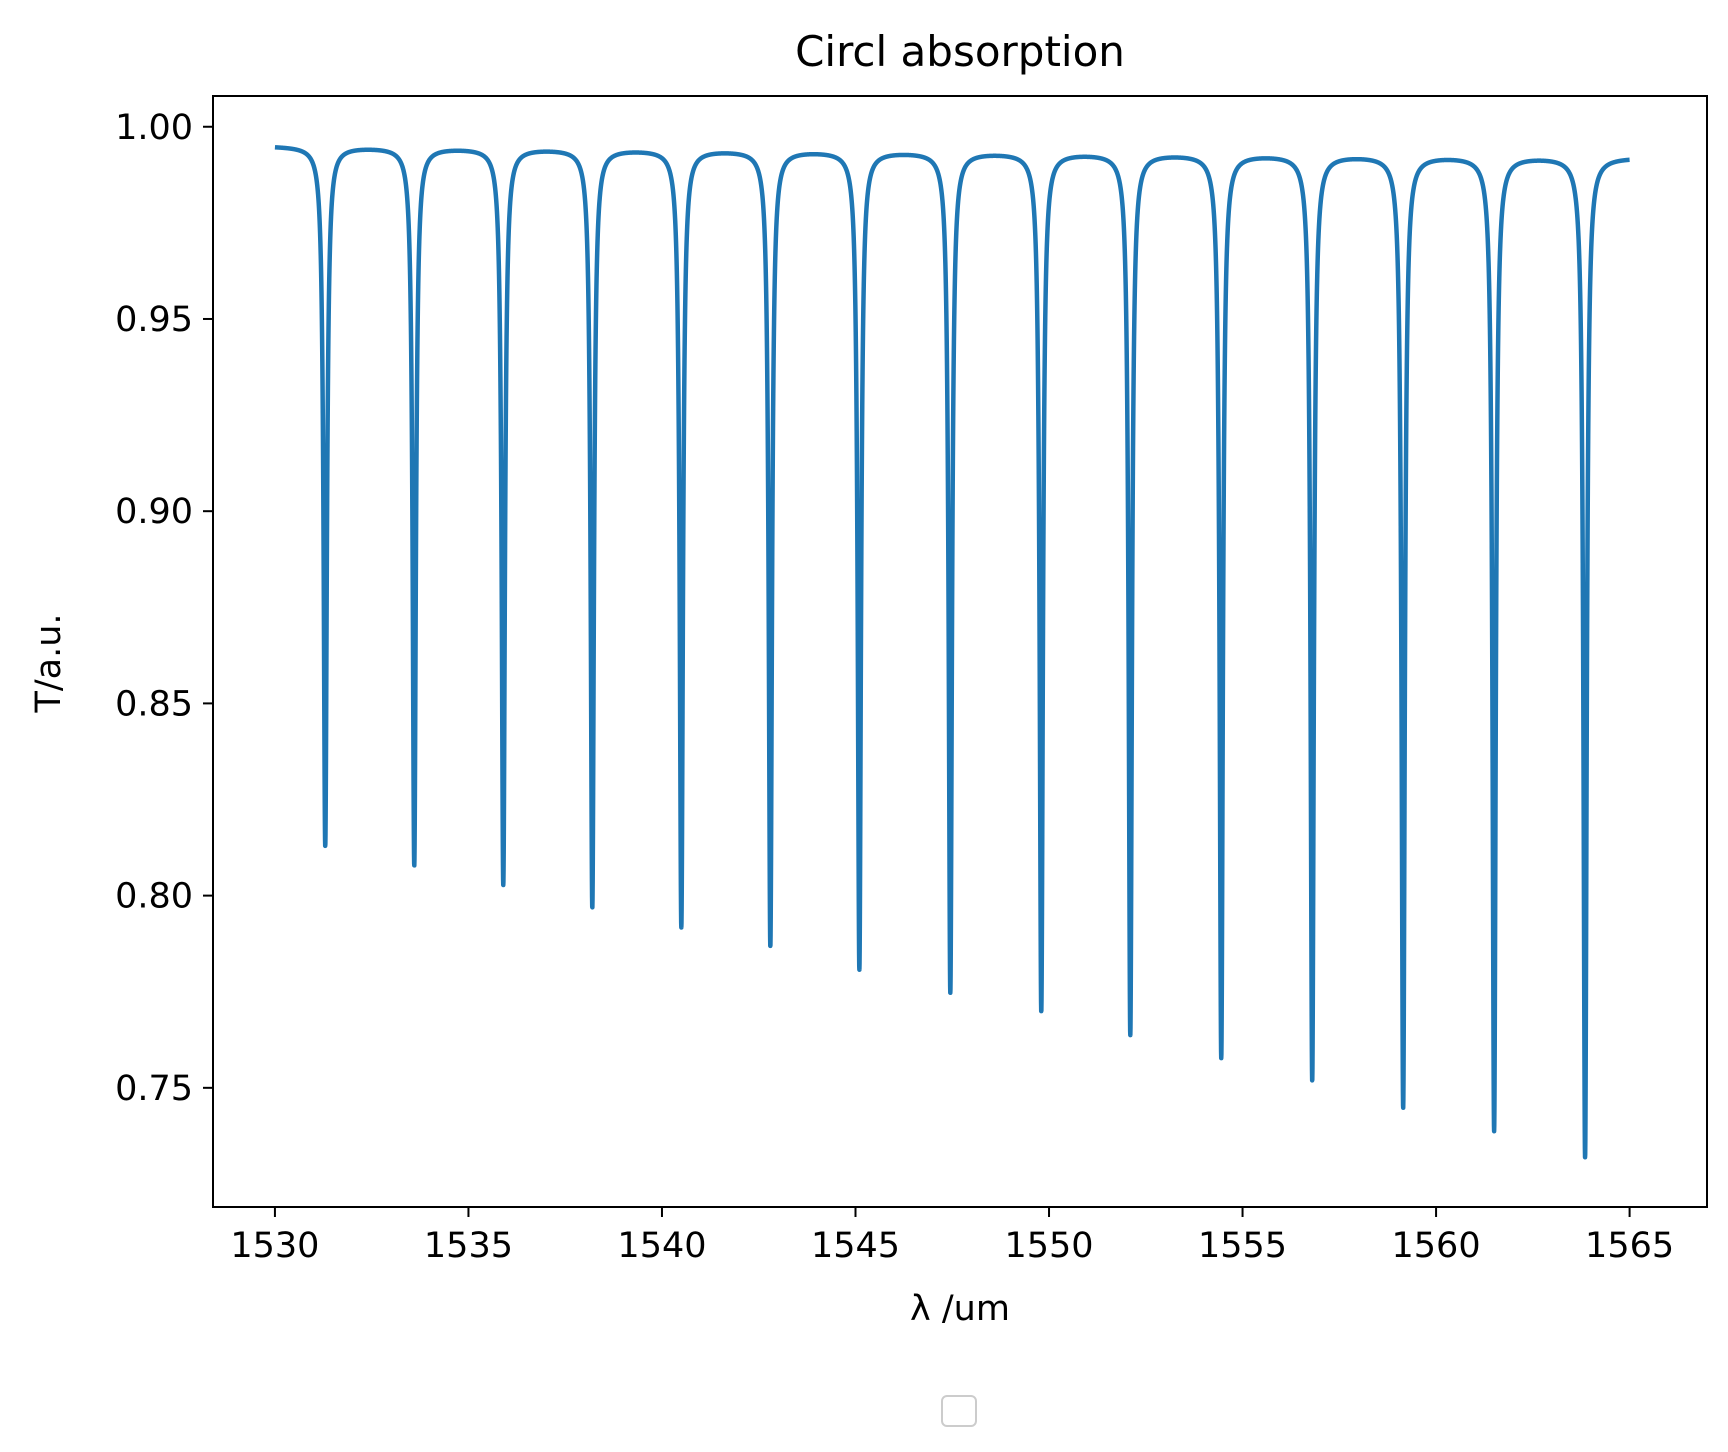  I want to click on chart-title: Circl absorption, so click(960, 51).